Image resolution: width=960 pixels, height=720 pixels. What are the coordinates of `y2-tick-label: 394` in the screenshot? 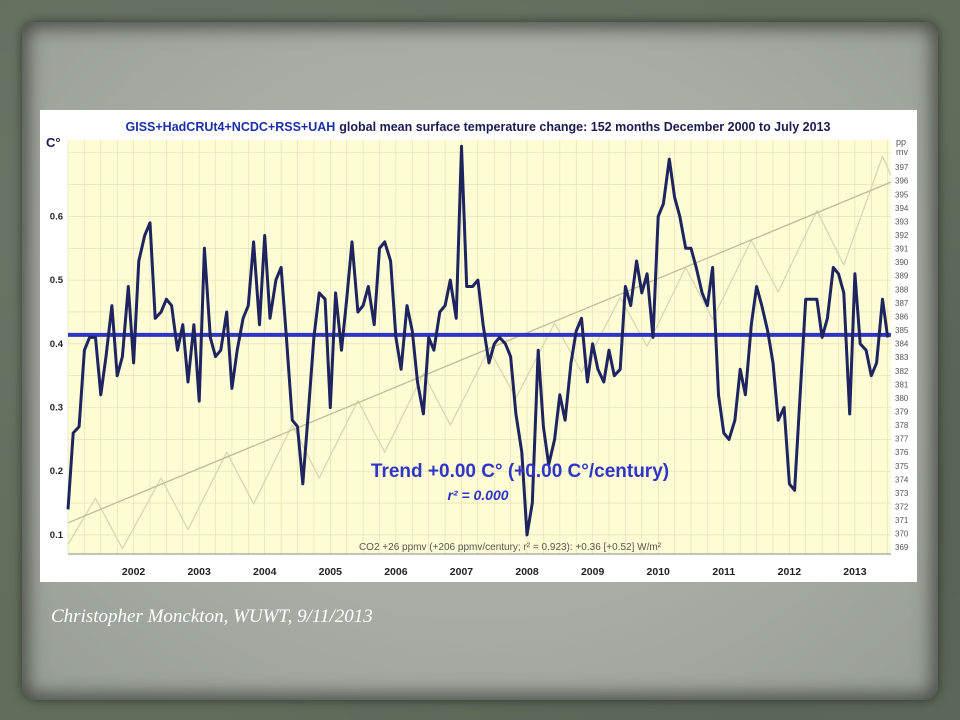 It's located at (902, 208).